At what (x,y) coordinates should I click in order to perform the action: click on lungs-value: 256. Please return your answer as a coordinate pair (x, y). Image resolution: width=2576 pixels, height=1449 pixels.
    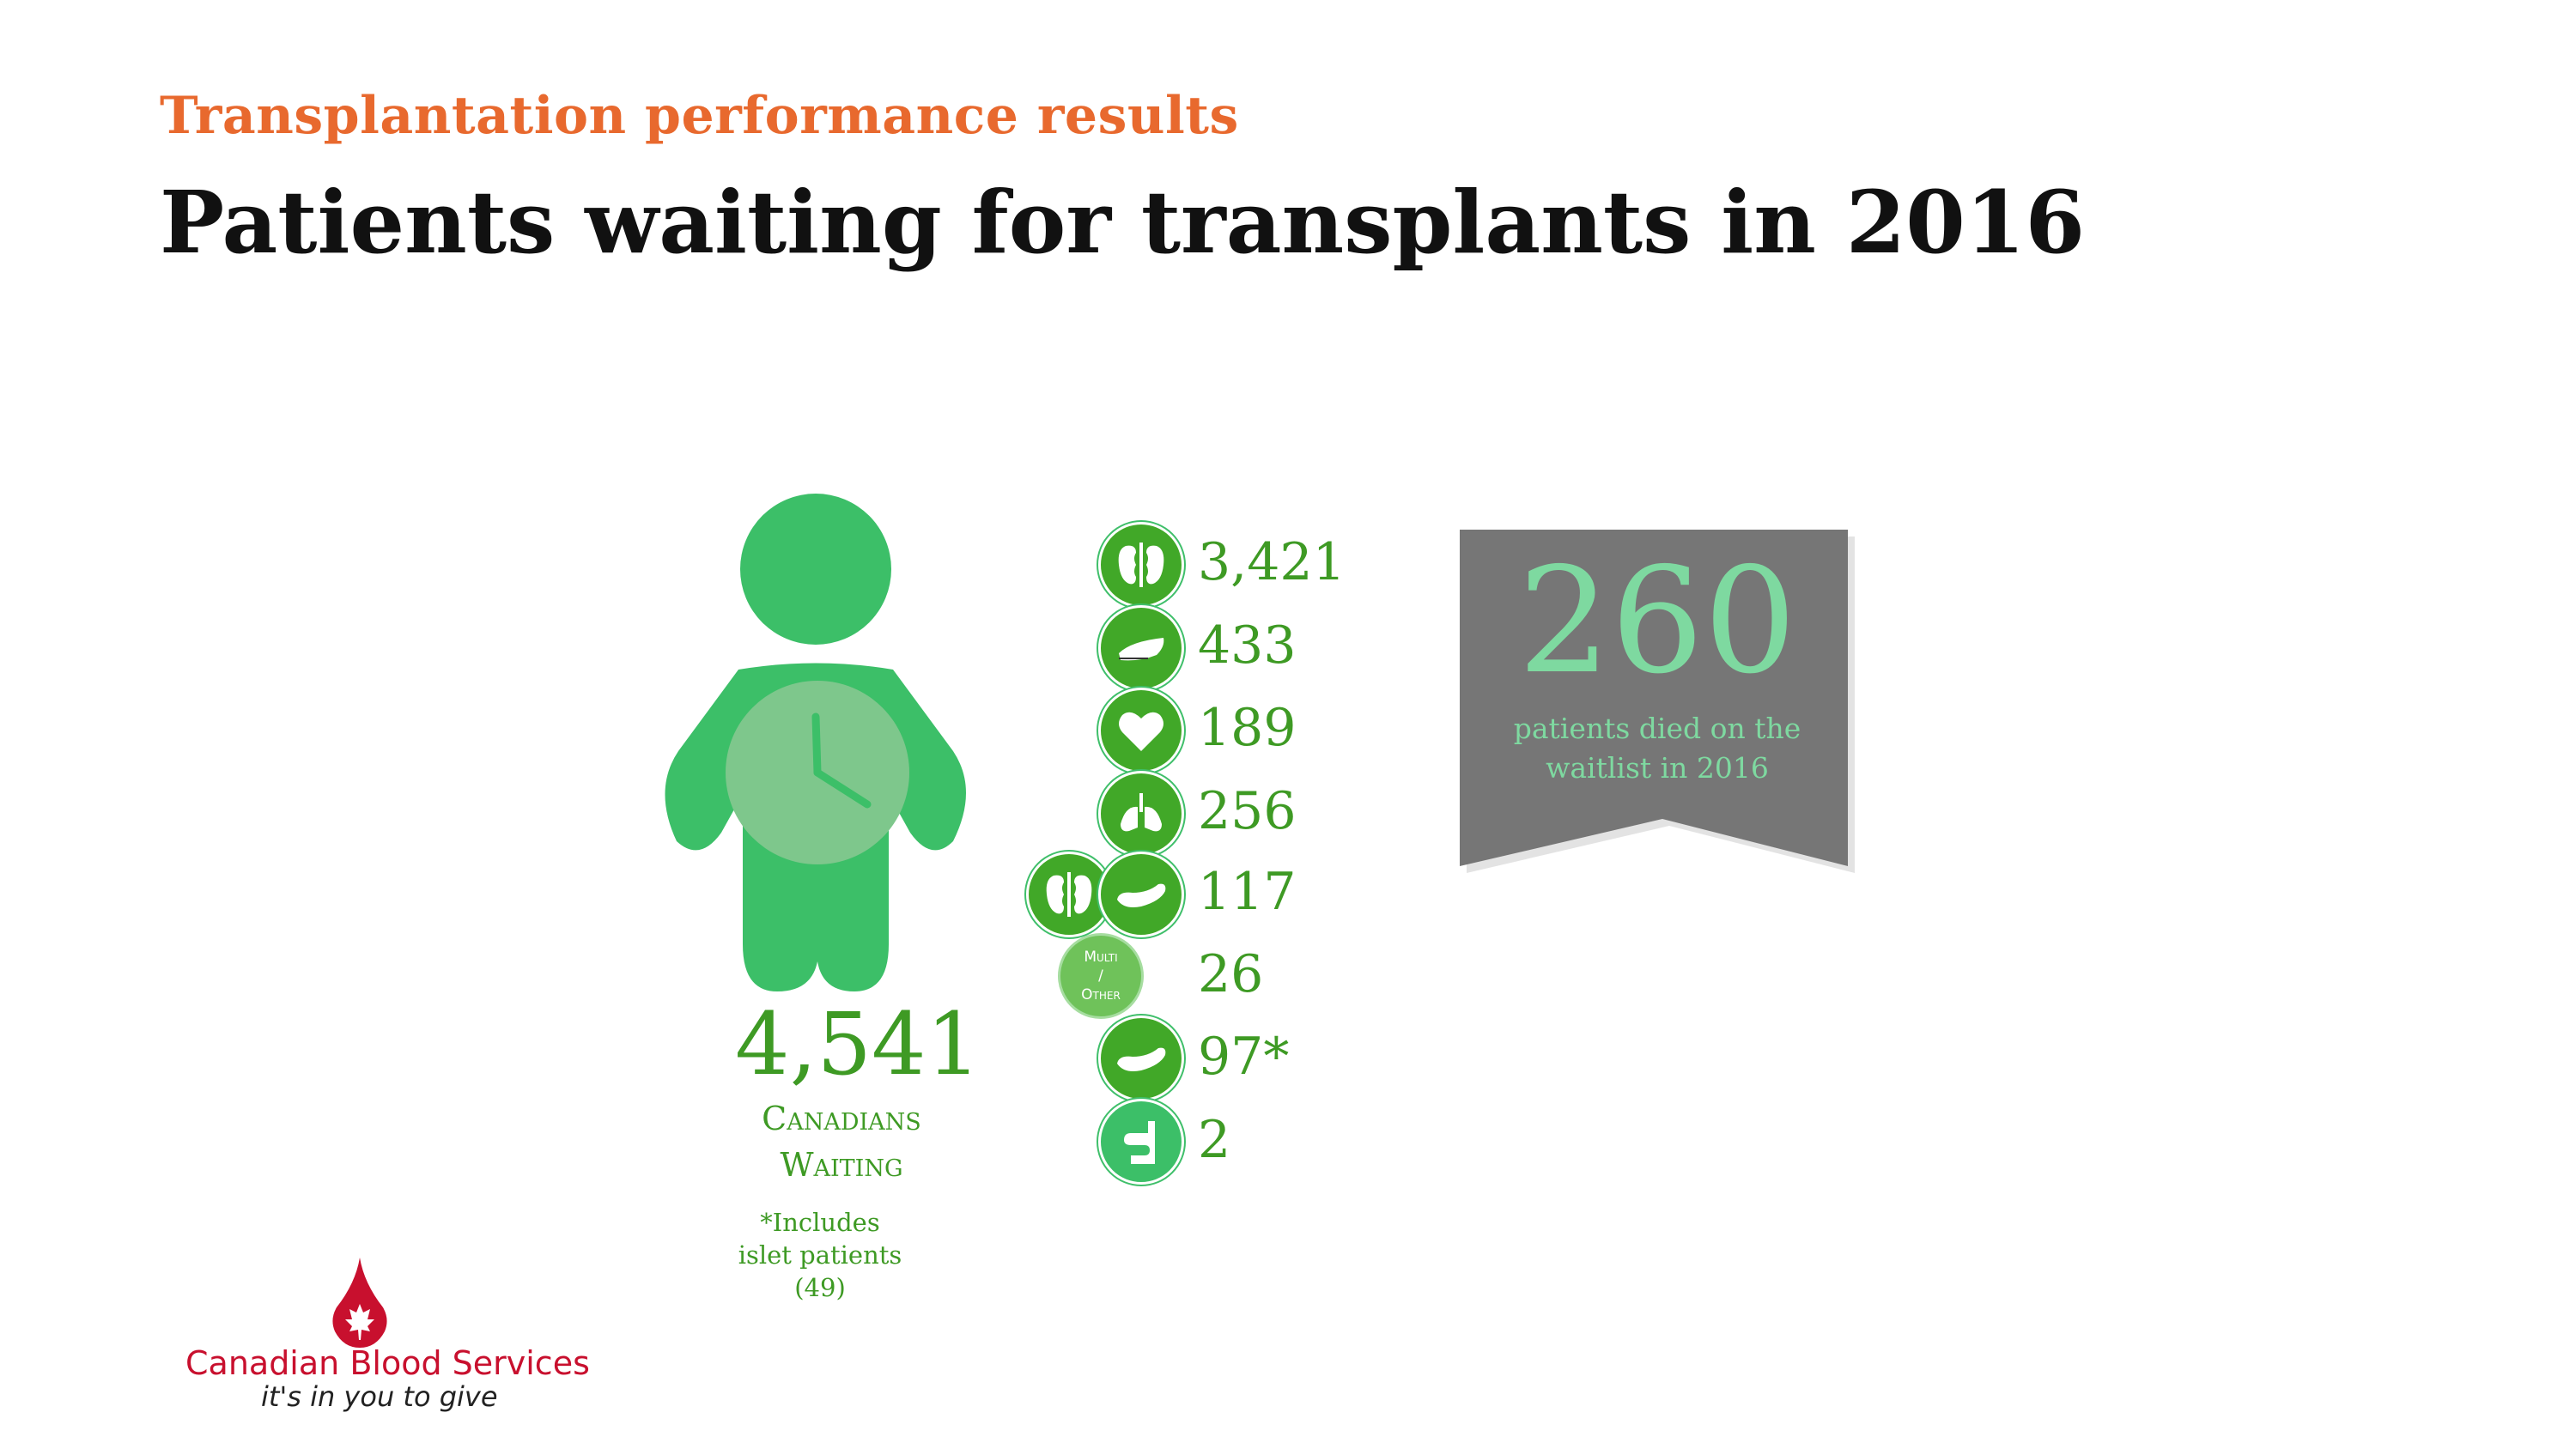
    Looking at the image, I should click on (1247, 811).